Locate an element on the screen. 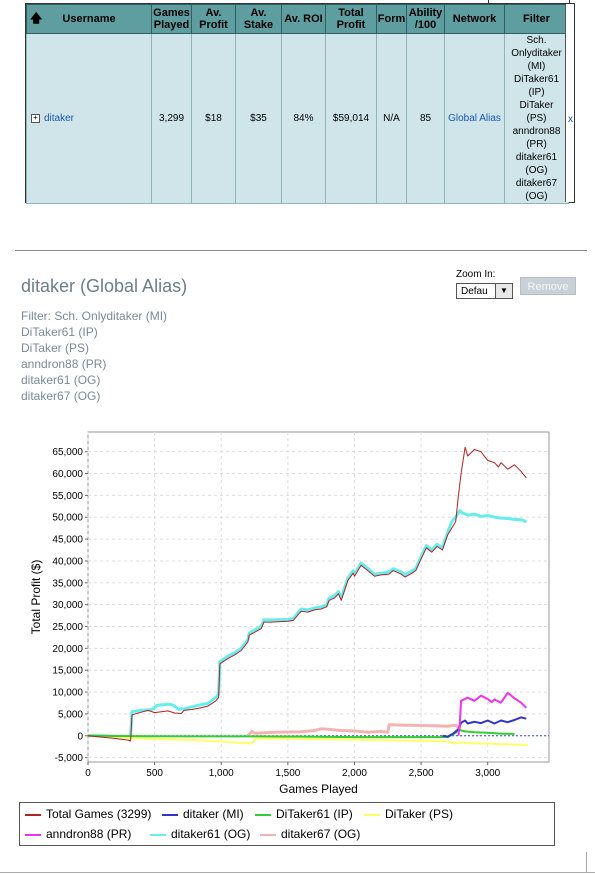 Image resolution: width=595 pixels, height=874 pixels. col-header-form: Form is located at coordinates (391, 19).